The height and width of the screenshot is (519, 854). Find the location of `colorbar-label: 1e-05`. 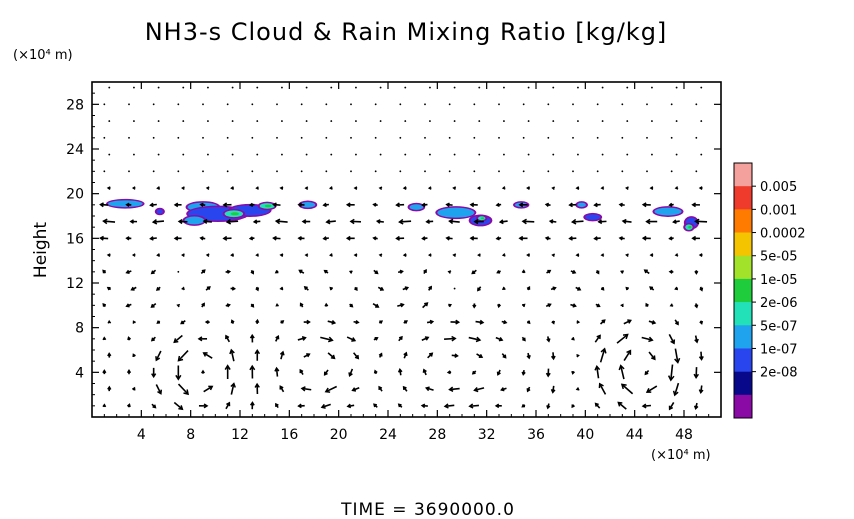

colorbar-label: 1e-05 is located at coordinates (779, 280).